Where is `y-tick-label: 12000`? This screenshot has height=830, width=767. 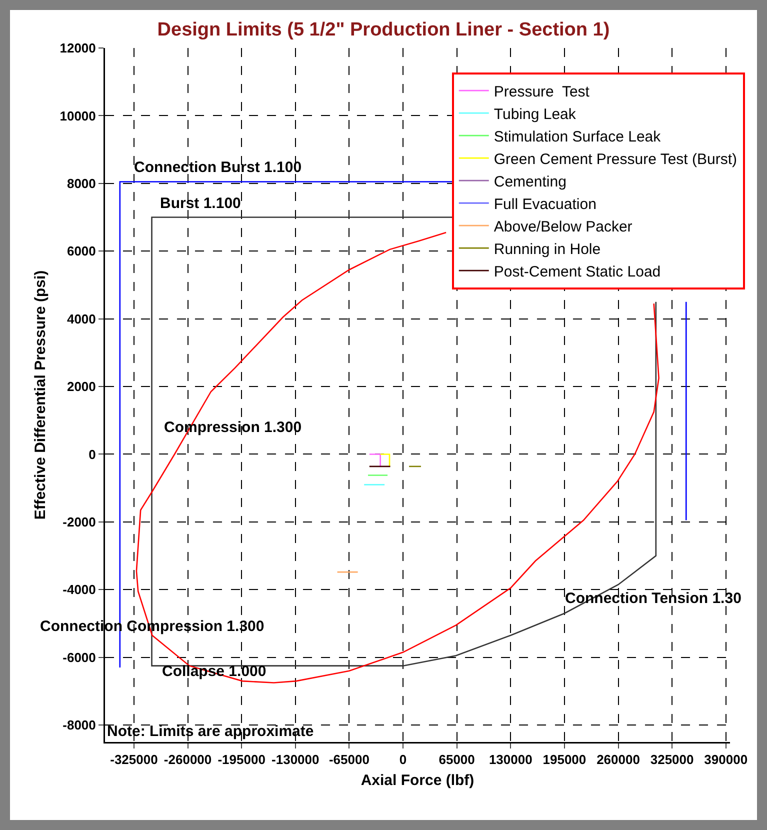 y-tick-label: 12000 is located at coordinates (78, 48).